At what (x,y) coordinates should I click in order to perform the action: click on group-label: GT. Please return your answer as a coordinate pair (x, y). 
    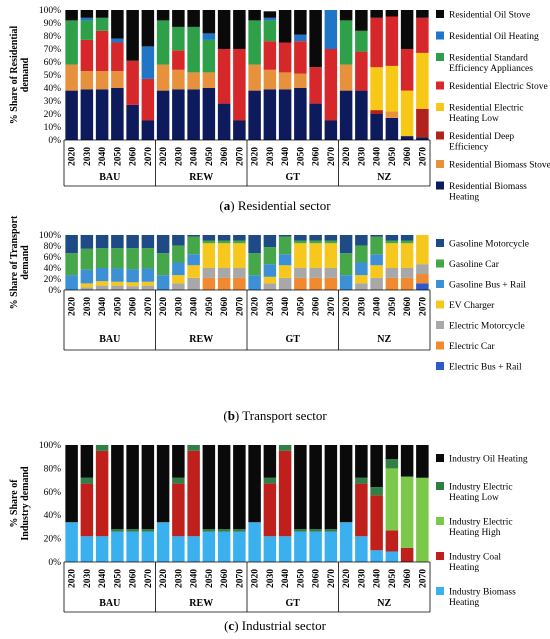
    Looking at the image, I should click on (293, 603).